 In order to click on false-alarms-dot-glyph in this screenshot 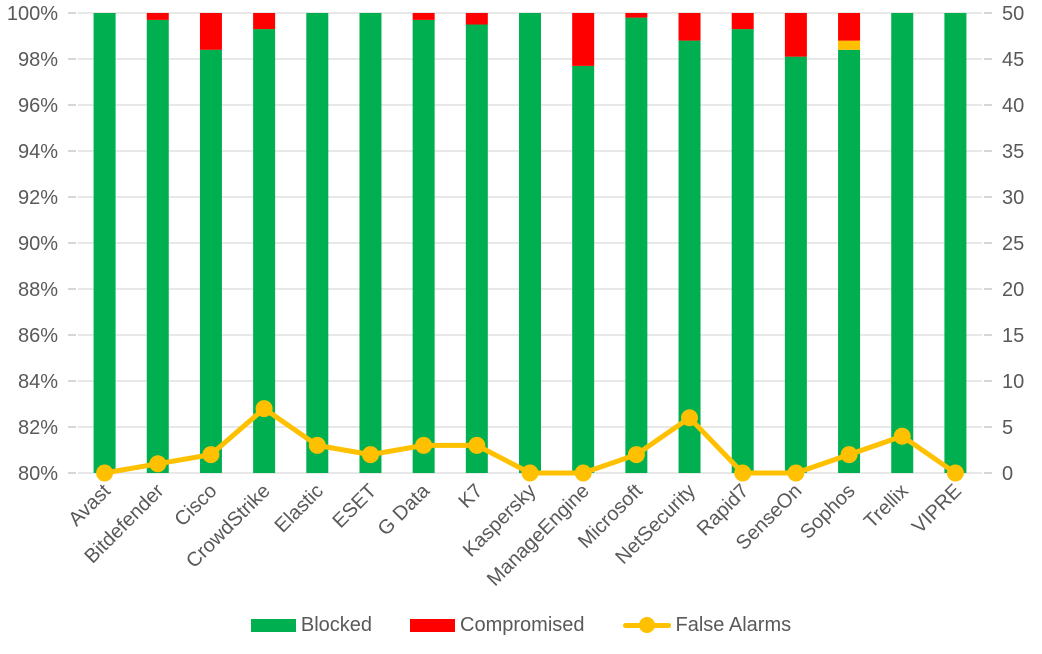, I will do `click(646, 625)`.